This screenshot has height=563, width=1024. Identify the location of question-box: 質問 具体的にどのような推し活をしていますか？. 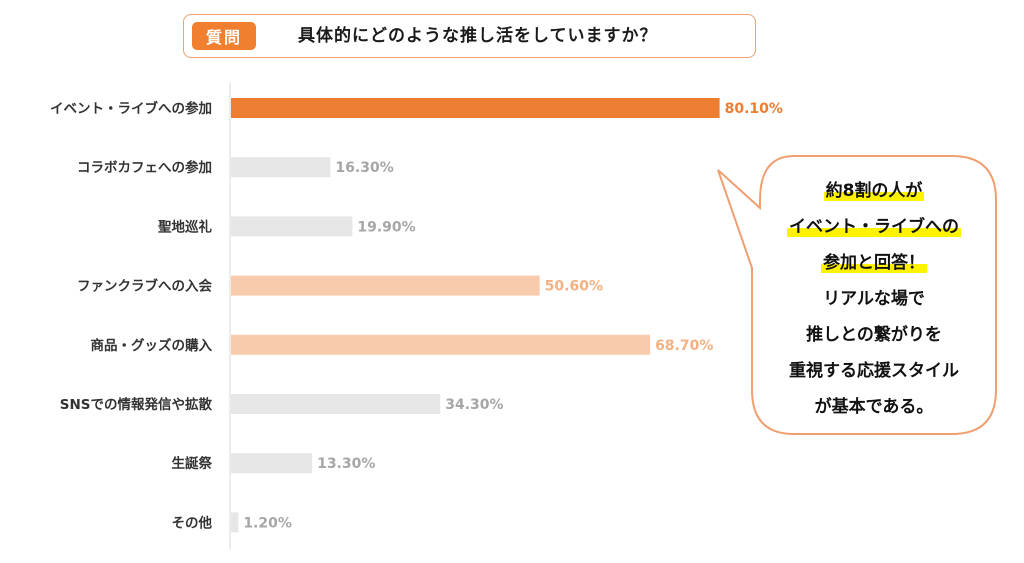
(469, 36).